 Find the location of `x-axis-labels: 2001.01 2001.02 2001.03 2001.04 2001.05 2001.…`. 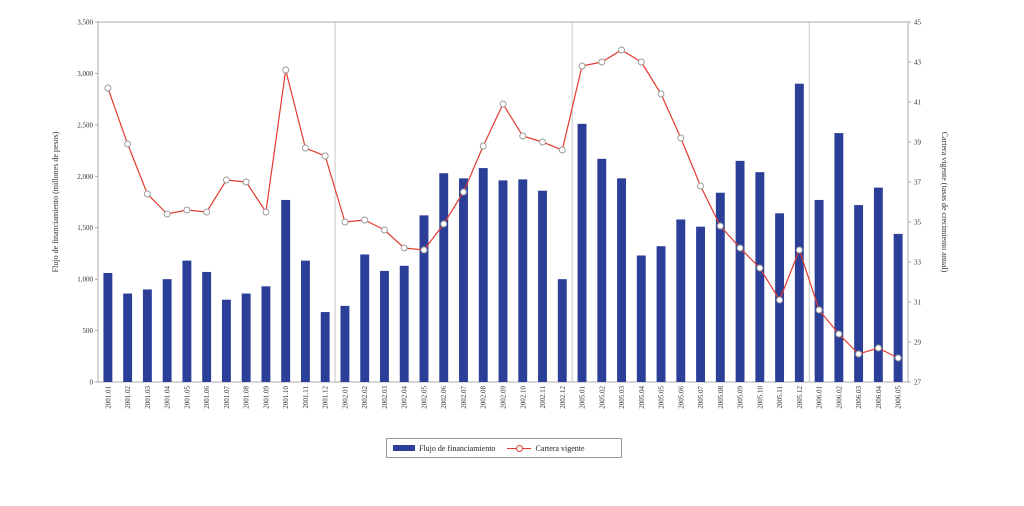

x-axis-labels: 2001.01 2001.02 2001.03 2001.04 2001.05 2001.… is located at coordinates (503, 397).